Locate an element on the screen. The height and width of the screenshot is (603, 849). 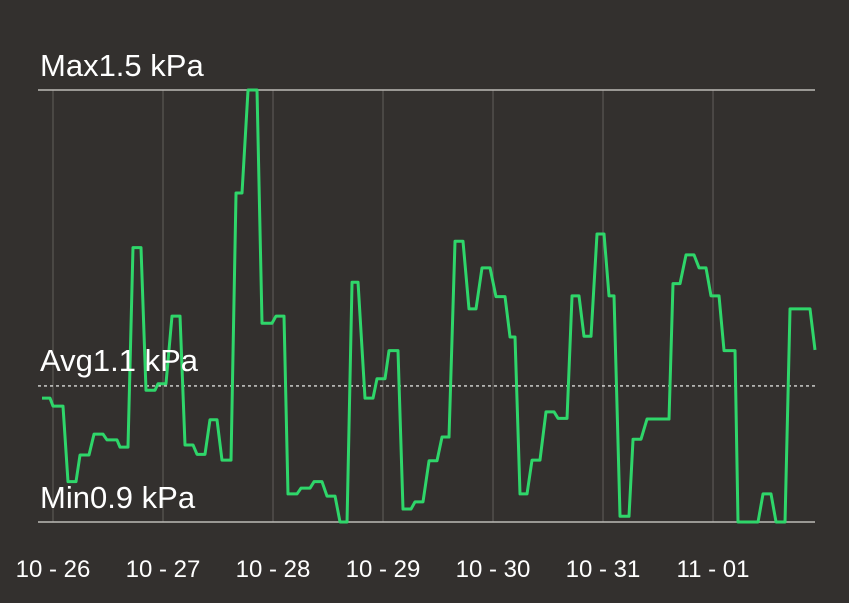
x-tick-label: 11 - 01 is located at coordinates (713, 569).